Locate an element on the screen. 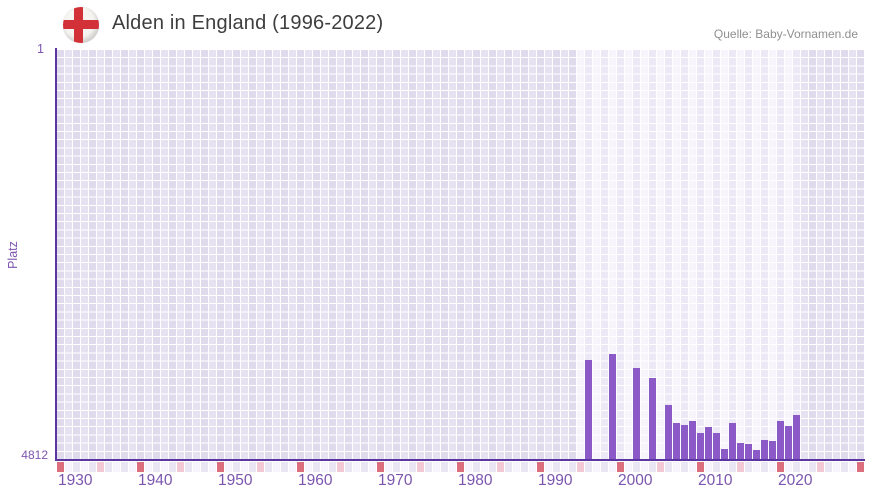 This screenshot has height=502, width=873. rank-bar-2010 is located at coordinates (700, 446).